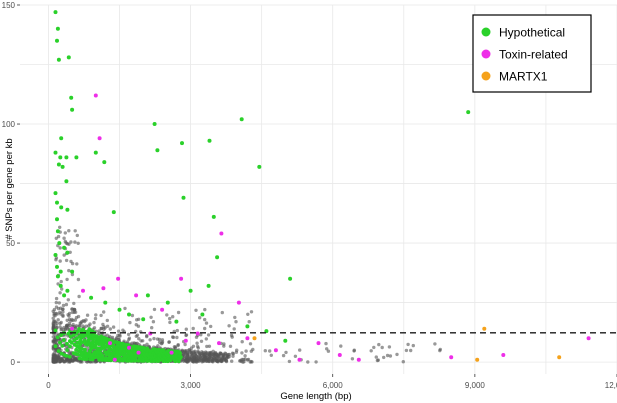 This screenshot has width=617, height=403. What do you see at coordinates (532, 53) in the screenshot?
I see `legend: Hypothetical Toxin-related MARTX1` at bounding box center [532, 53].